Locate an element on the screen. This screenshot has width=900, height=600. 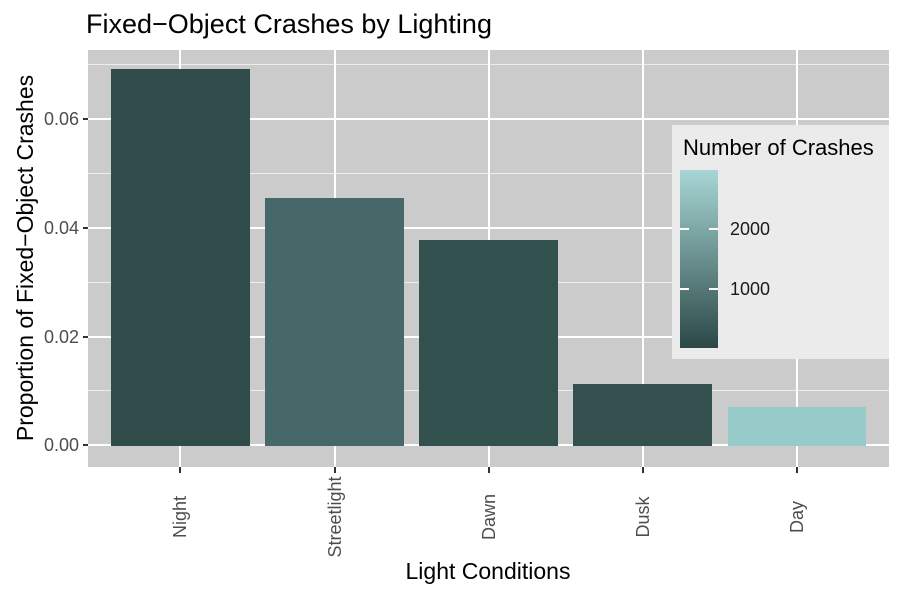
legend-gradient-bar is located at coordinates (699, 259).